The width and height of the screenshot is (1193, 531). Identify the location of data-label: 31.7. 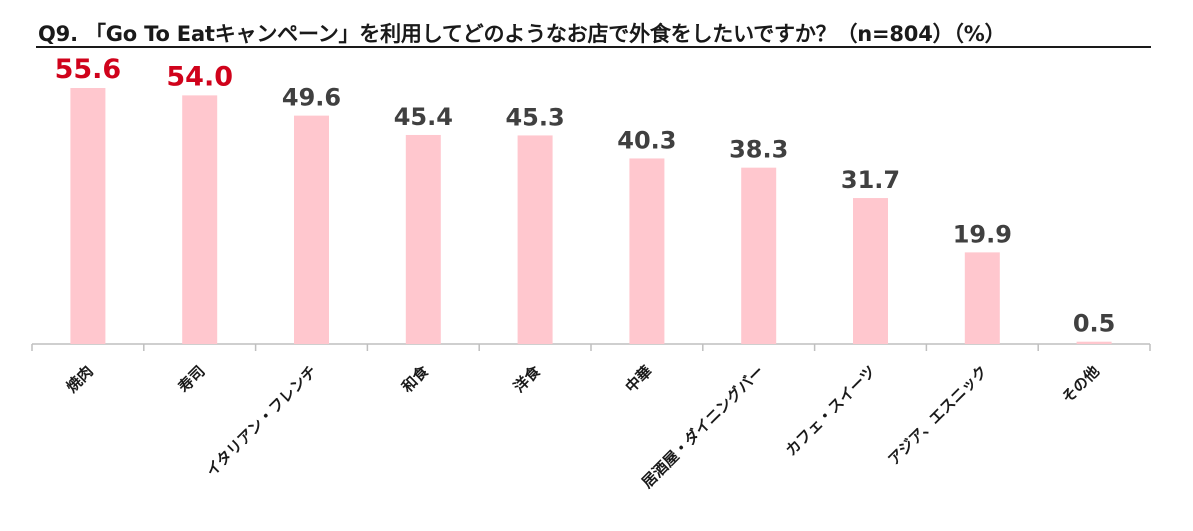
(870, 180).